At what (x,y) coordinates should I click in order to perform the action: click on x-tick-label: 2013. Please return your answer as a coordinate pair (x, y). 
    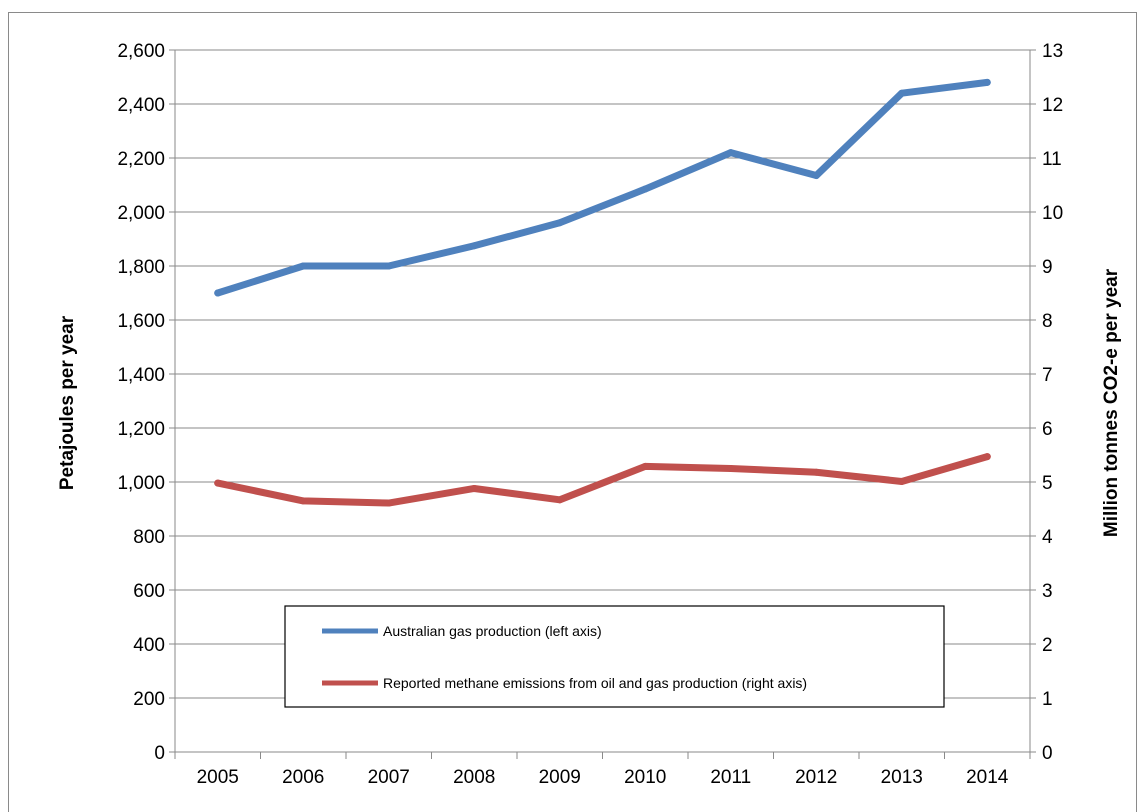
    Looking at the image, I should click on (902, 777).